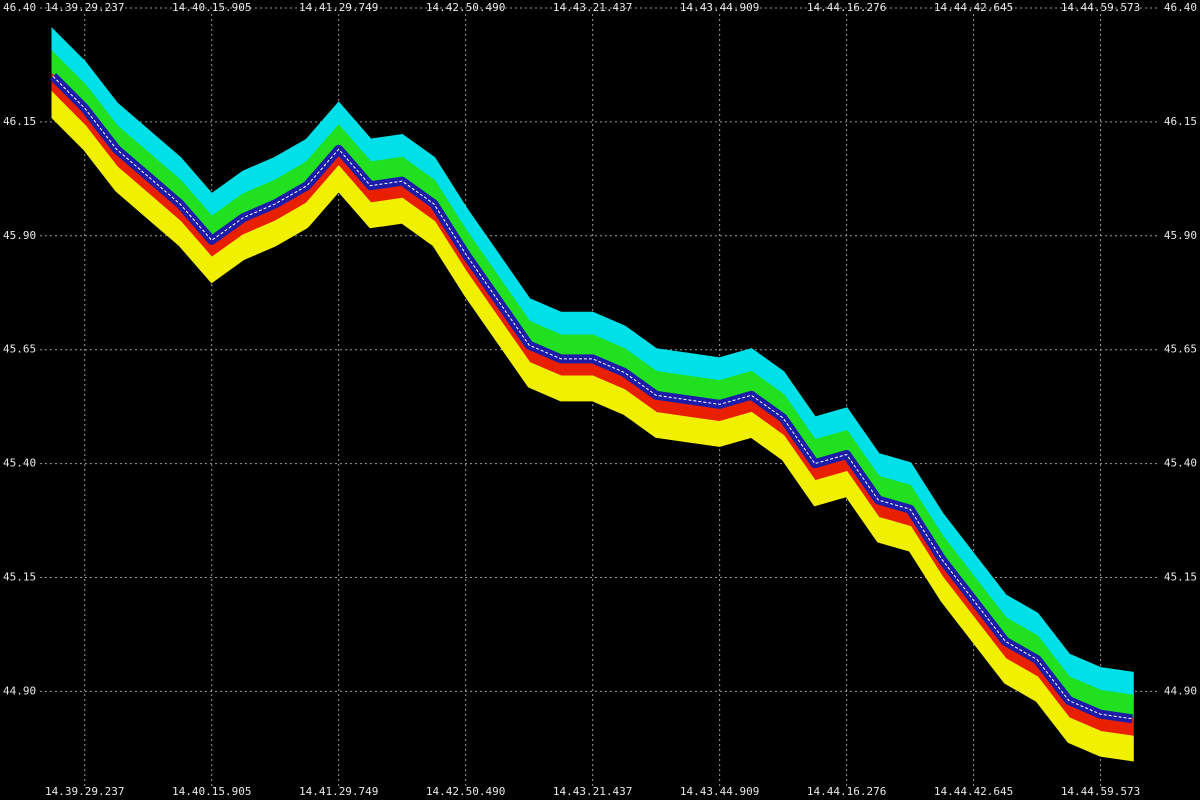 The image size is (1200, 800). I want to click on y-tick-label: 44.90, so click(19, 690).